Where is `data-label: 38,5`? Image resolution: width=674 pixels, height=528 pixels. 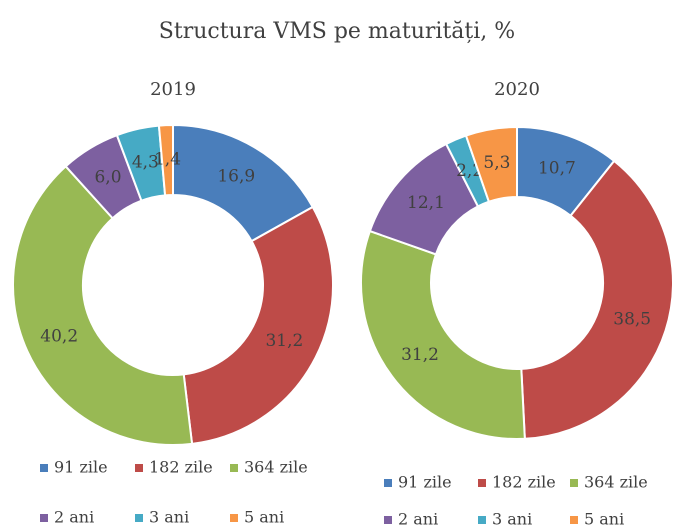
data-label: 38,5 is located at coordinates (632, 320).